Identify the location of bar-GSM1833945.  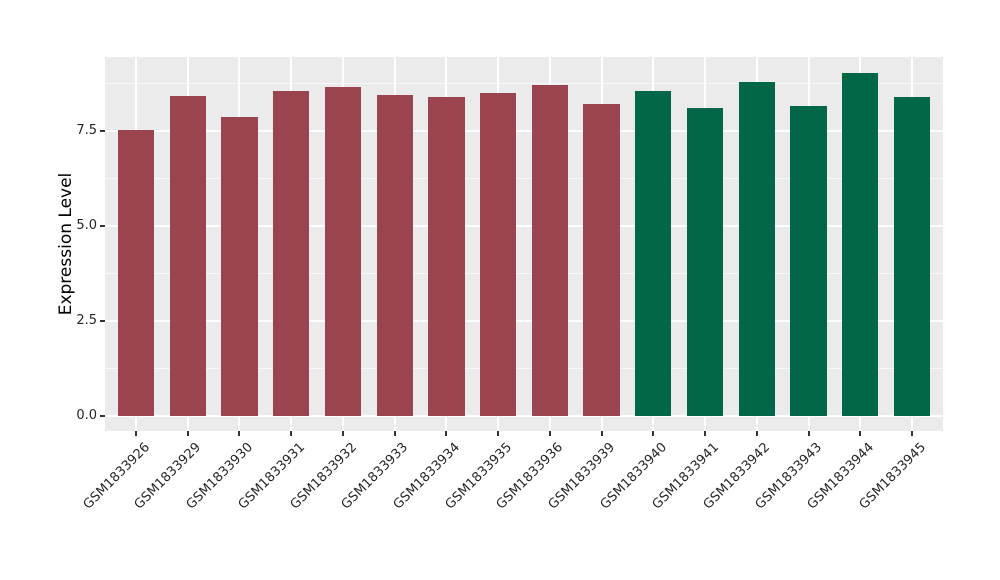
(912, 256).